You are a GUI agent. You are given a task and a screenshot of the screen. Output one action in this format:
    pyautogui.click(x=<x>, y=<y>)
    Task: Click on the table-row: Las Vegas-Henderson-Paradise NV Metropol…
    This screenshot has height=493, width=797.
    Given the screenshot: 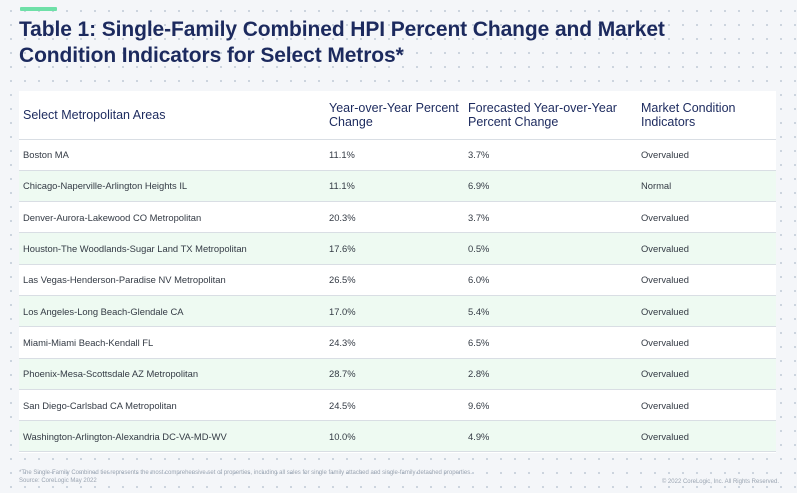 What is the action you would take?
    pyautogui.click(x=397, y=280)
    